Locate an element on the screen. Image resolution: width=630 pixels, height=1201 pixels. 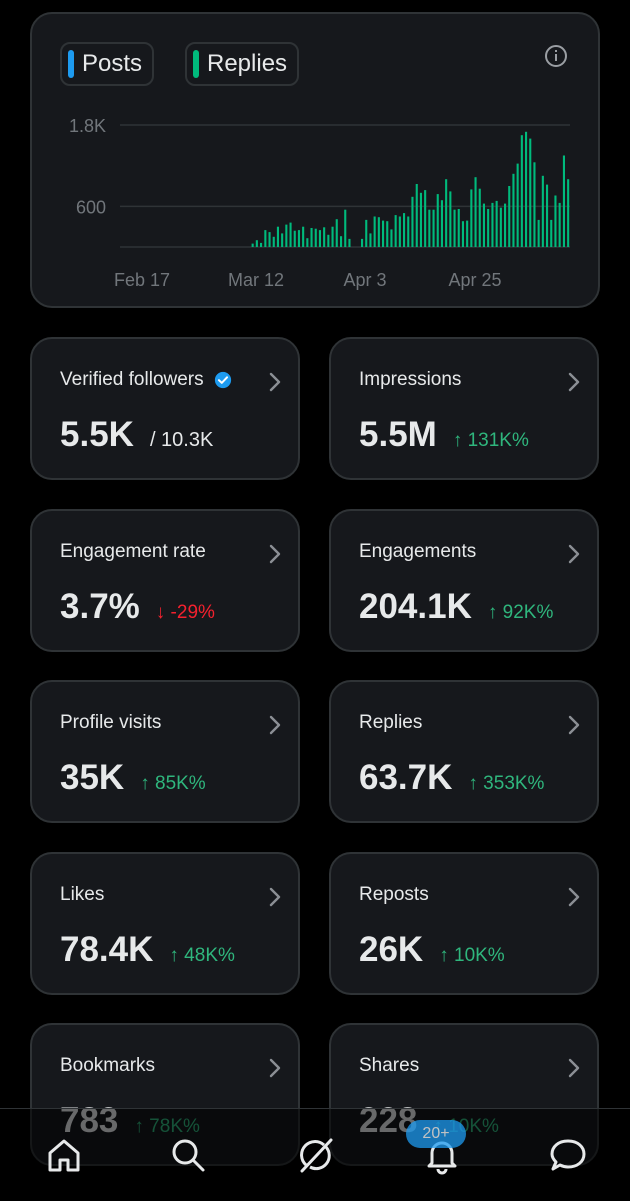
stat-title-label: Impressions is located at coordinates (410, 379).